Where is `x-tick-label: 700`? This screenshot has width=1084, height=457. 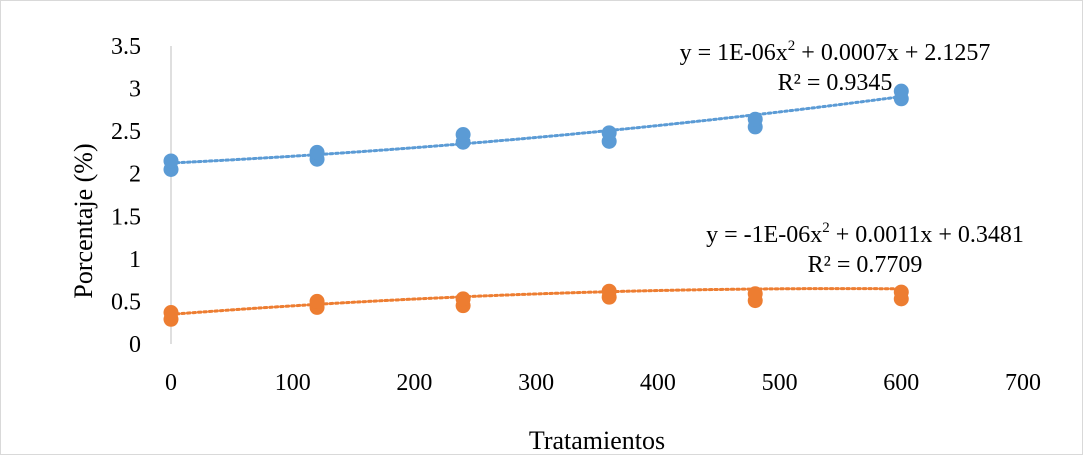 x-tick-label: 700 is located at coordinates (1023, 383).